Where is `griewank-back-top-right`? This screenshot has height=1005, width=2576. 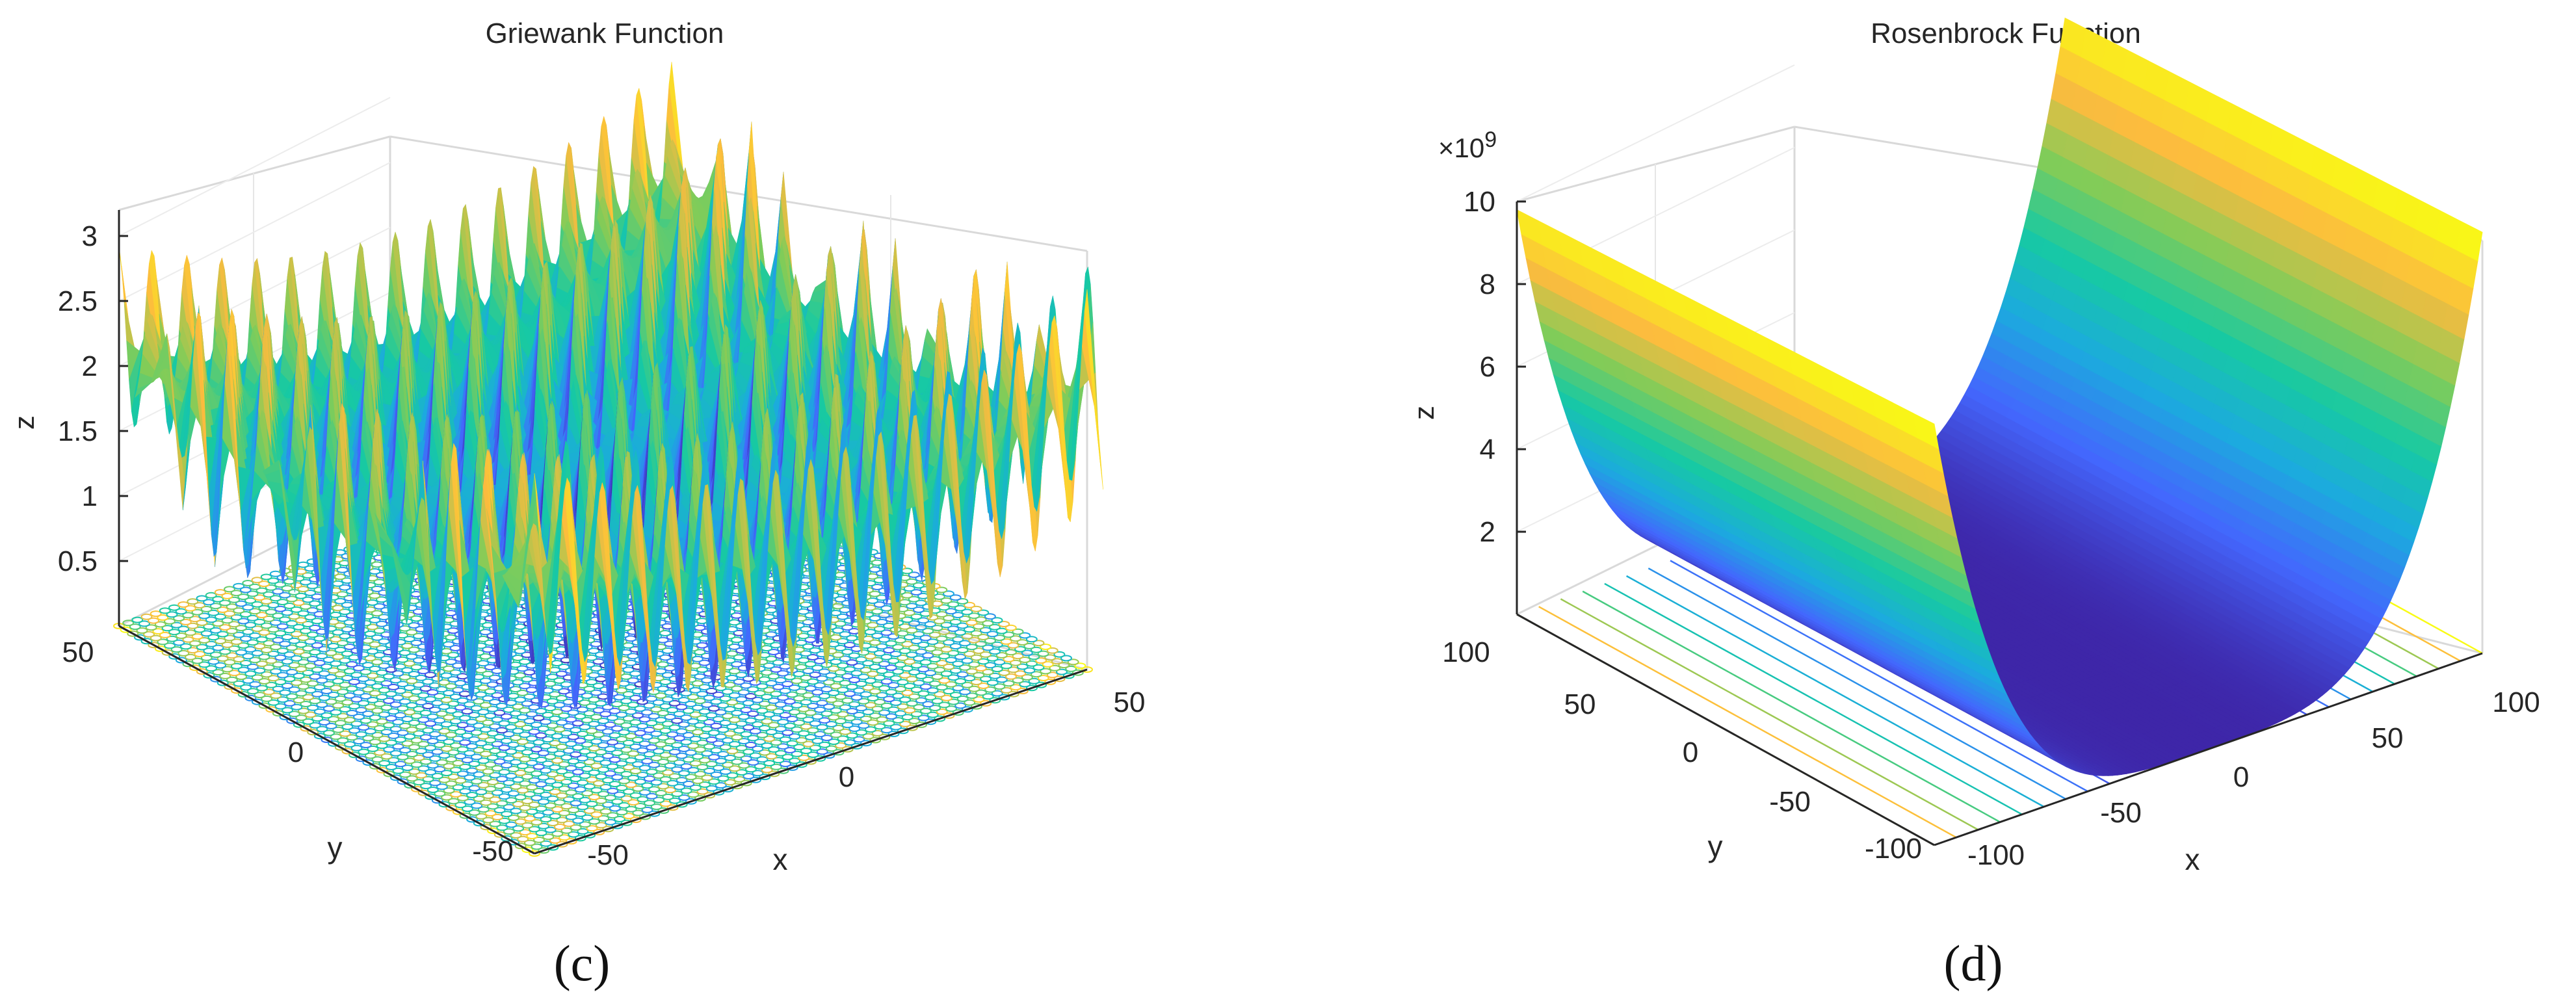
griewank-back-top-right is located at coordinates (738, 194).